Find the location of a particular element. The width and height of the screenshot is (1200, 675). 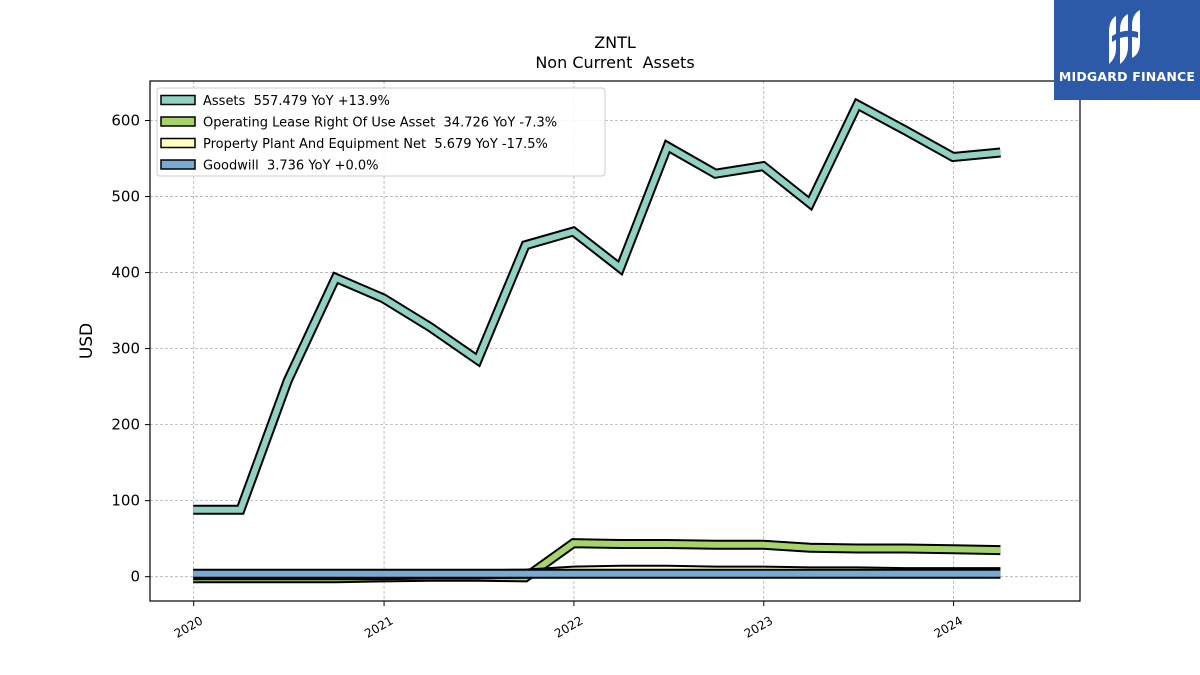

y-tick-label: 100 is located at coordinates (125, 501).